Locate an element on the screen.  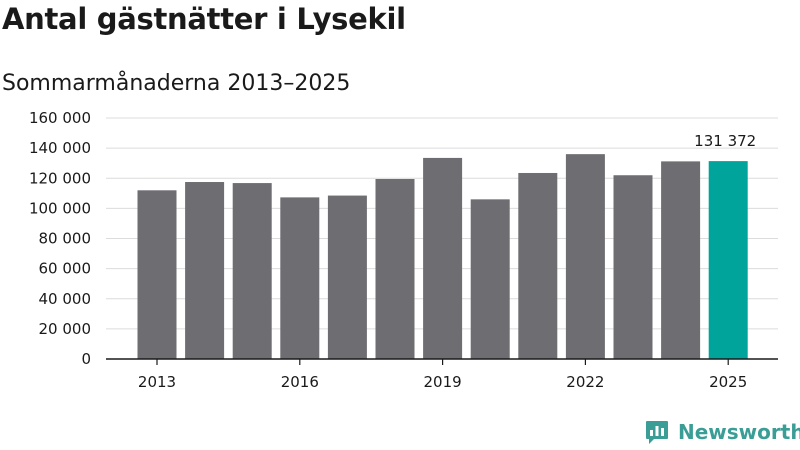
bar-2019 is located at coordinates (443, 258).